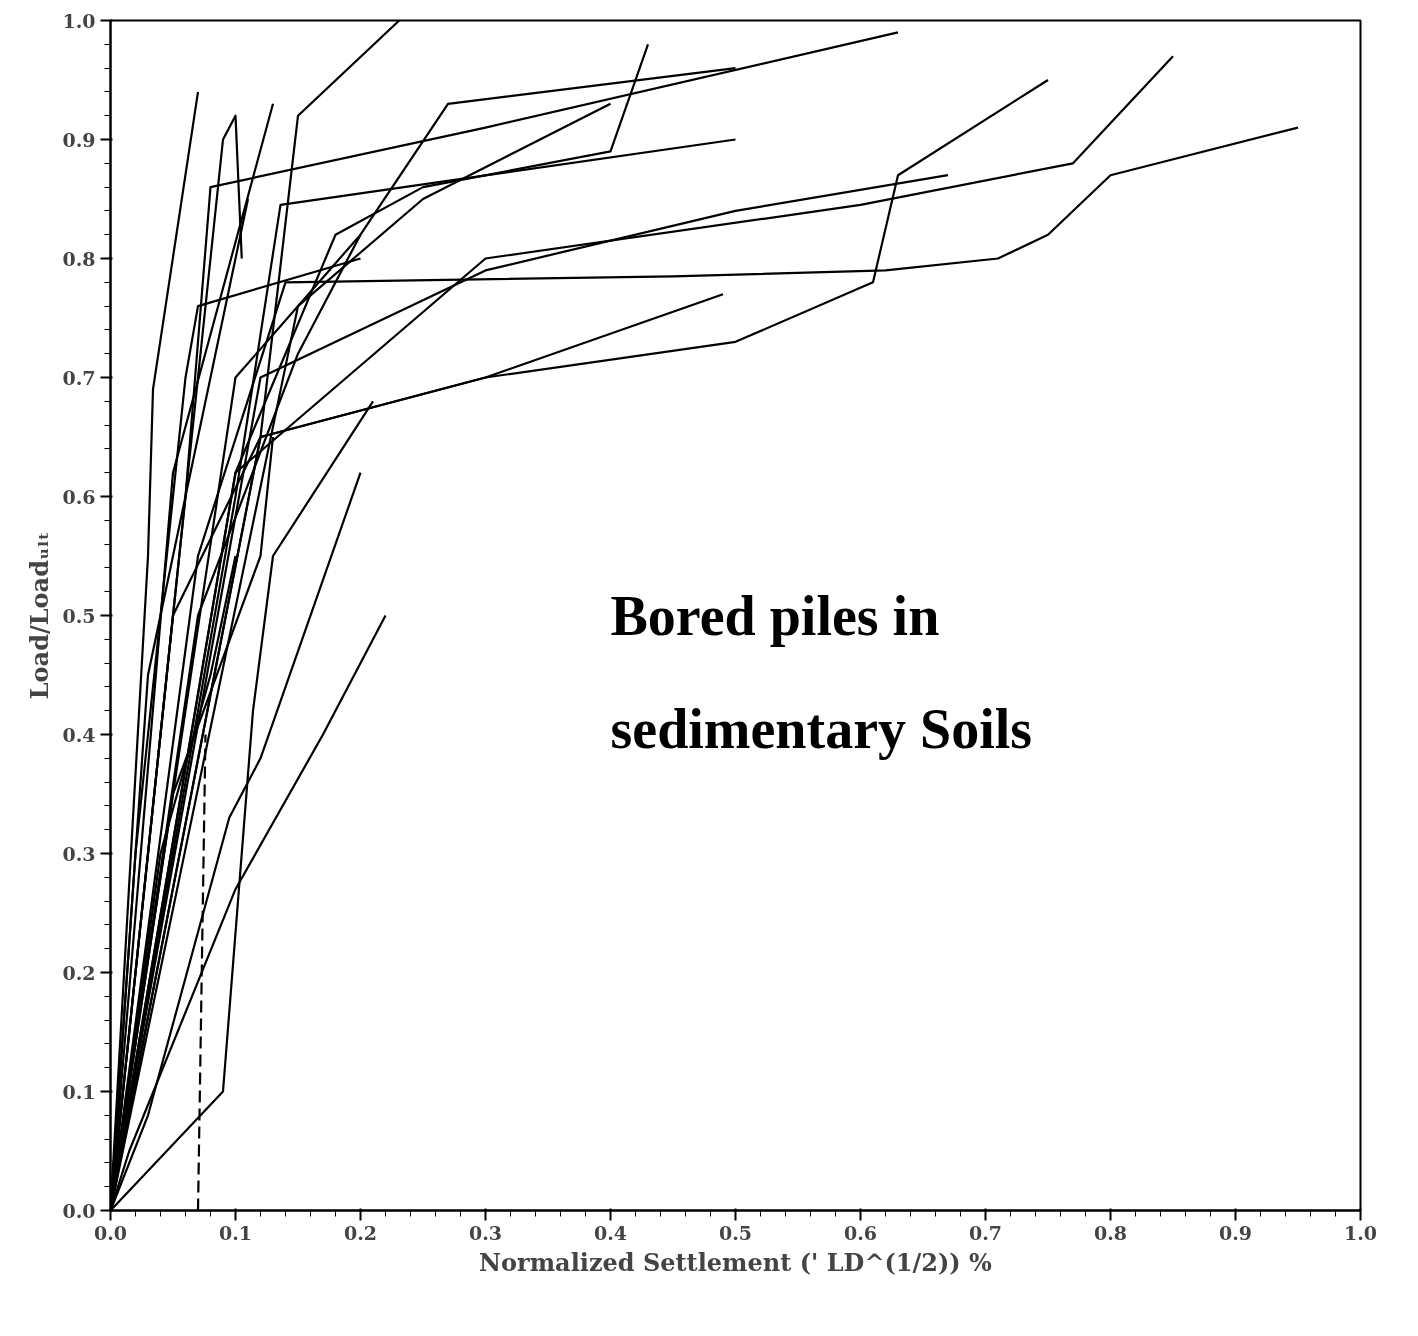 The image size is (1418, 1336). I want to click on y-axis-title: Load/Loadᵤₗₜ, so click(40, 615).